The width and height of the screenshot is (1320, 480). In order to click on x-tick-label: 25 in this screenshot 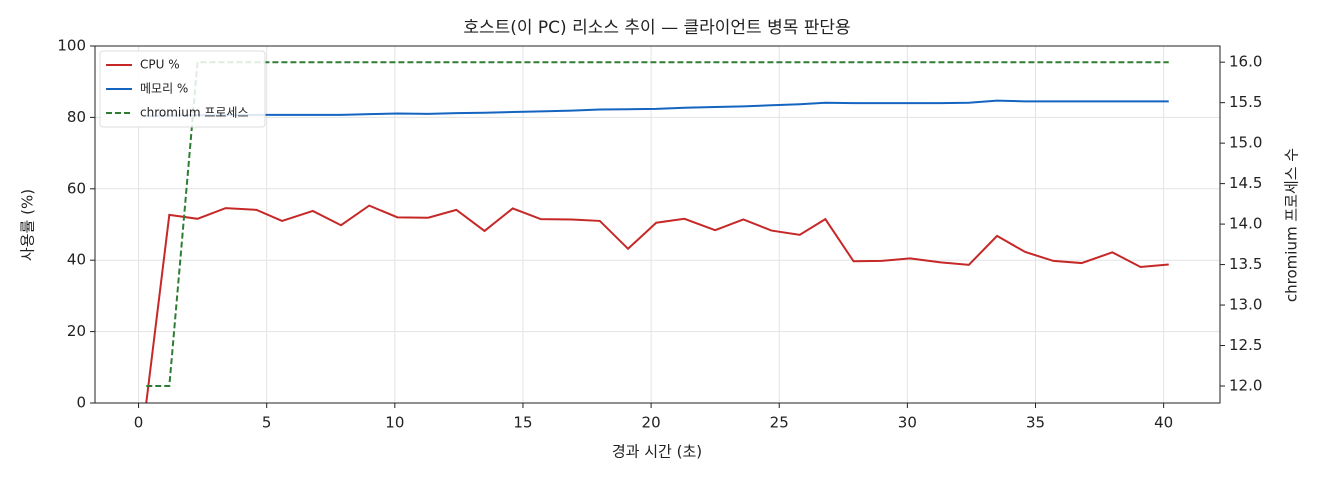, I will do `click(779, 423)`.